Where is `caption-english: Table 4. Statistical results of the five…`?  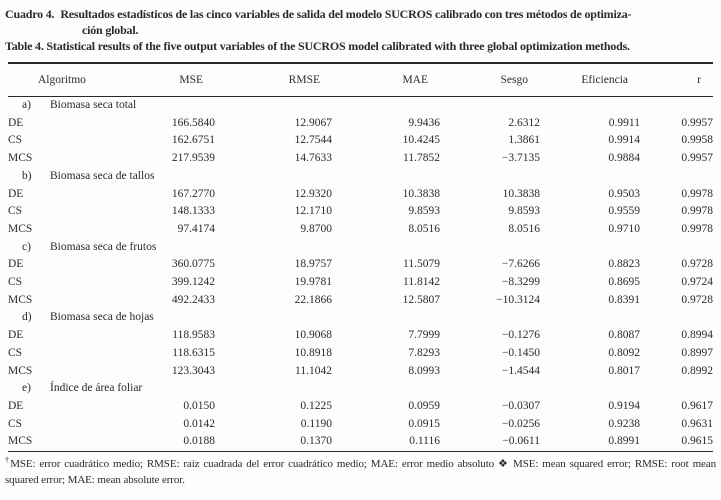
caption-english: Table 4. Statistical results of the five… is located at coordinates (317, 46).